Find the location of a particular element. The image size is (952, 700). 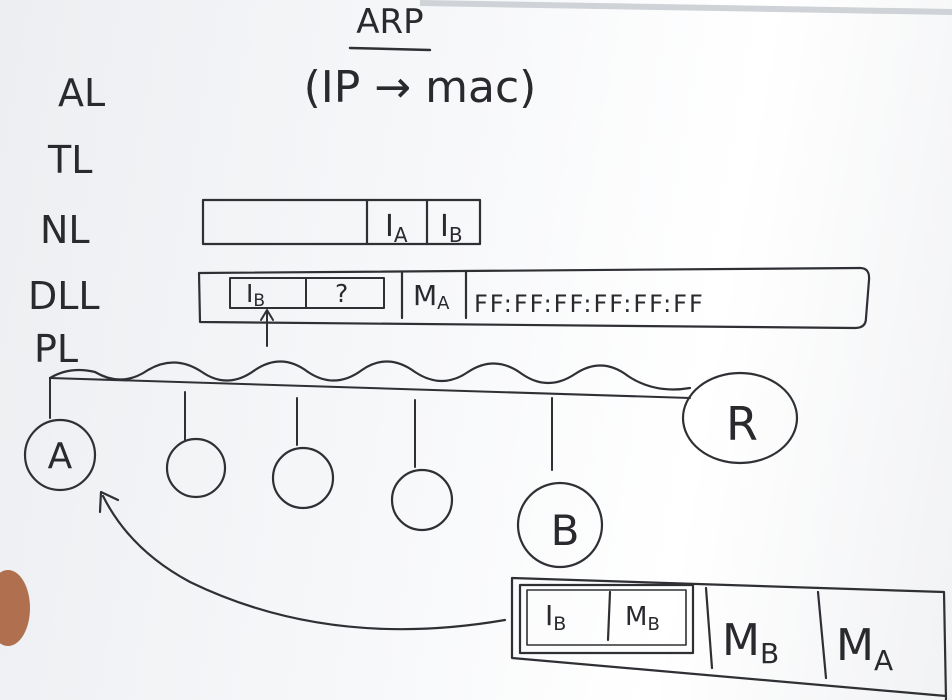

nl-src-ip: IA is located at coordinates (396, 228).